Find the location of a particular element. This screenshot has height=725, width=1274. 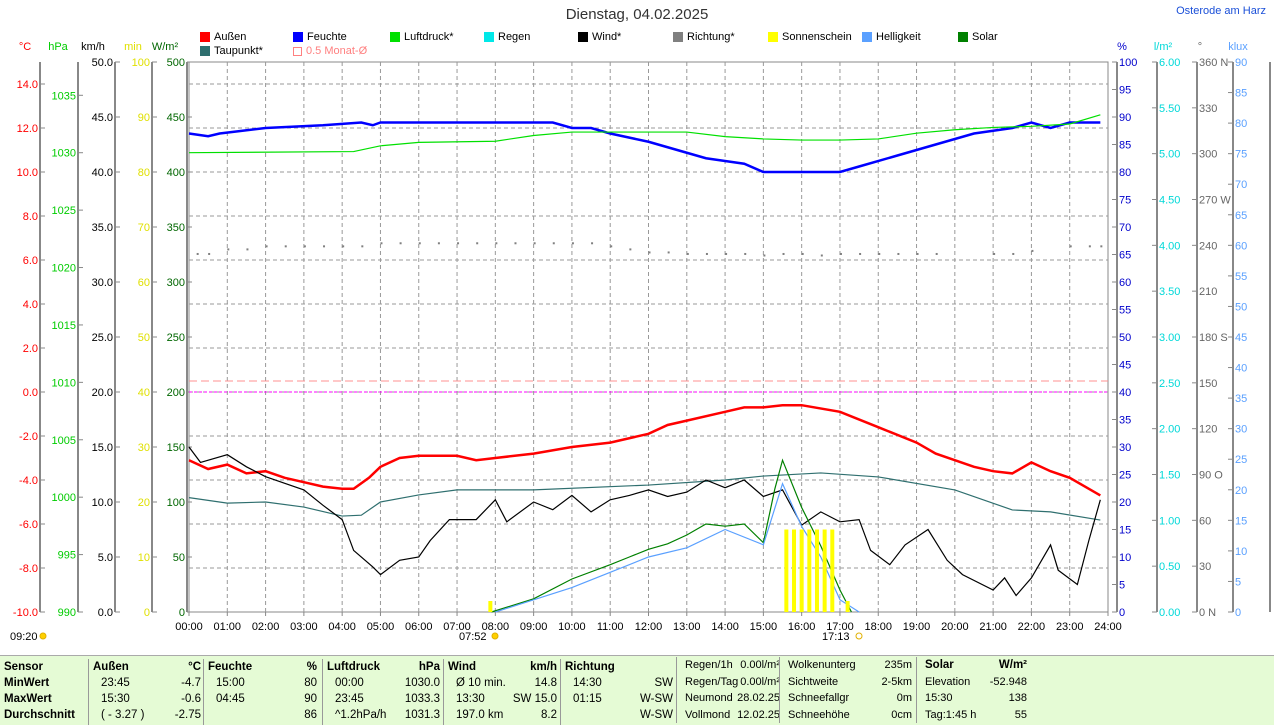

axis-tick-label: 0.0 is located at coordinates (105, 613).